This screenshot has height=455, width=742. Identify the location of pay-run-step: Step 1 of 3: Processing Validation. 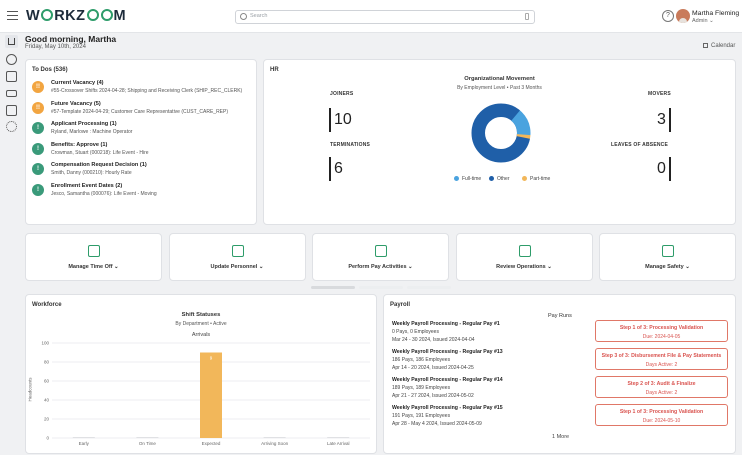
(661, 328).